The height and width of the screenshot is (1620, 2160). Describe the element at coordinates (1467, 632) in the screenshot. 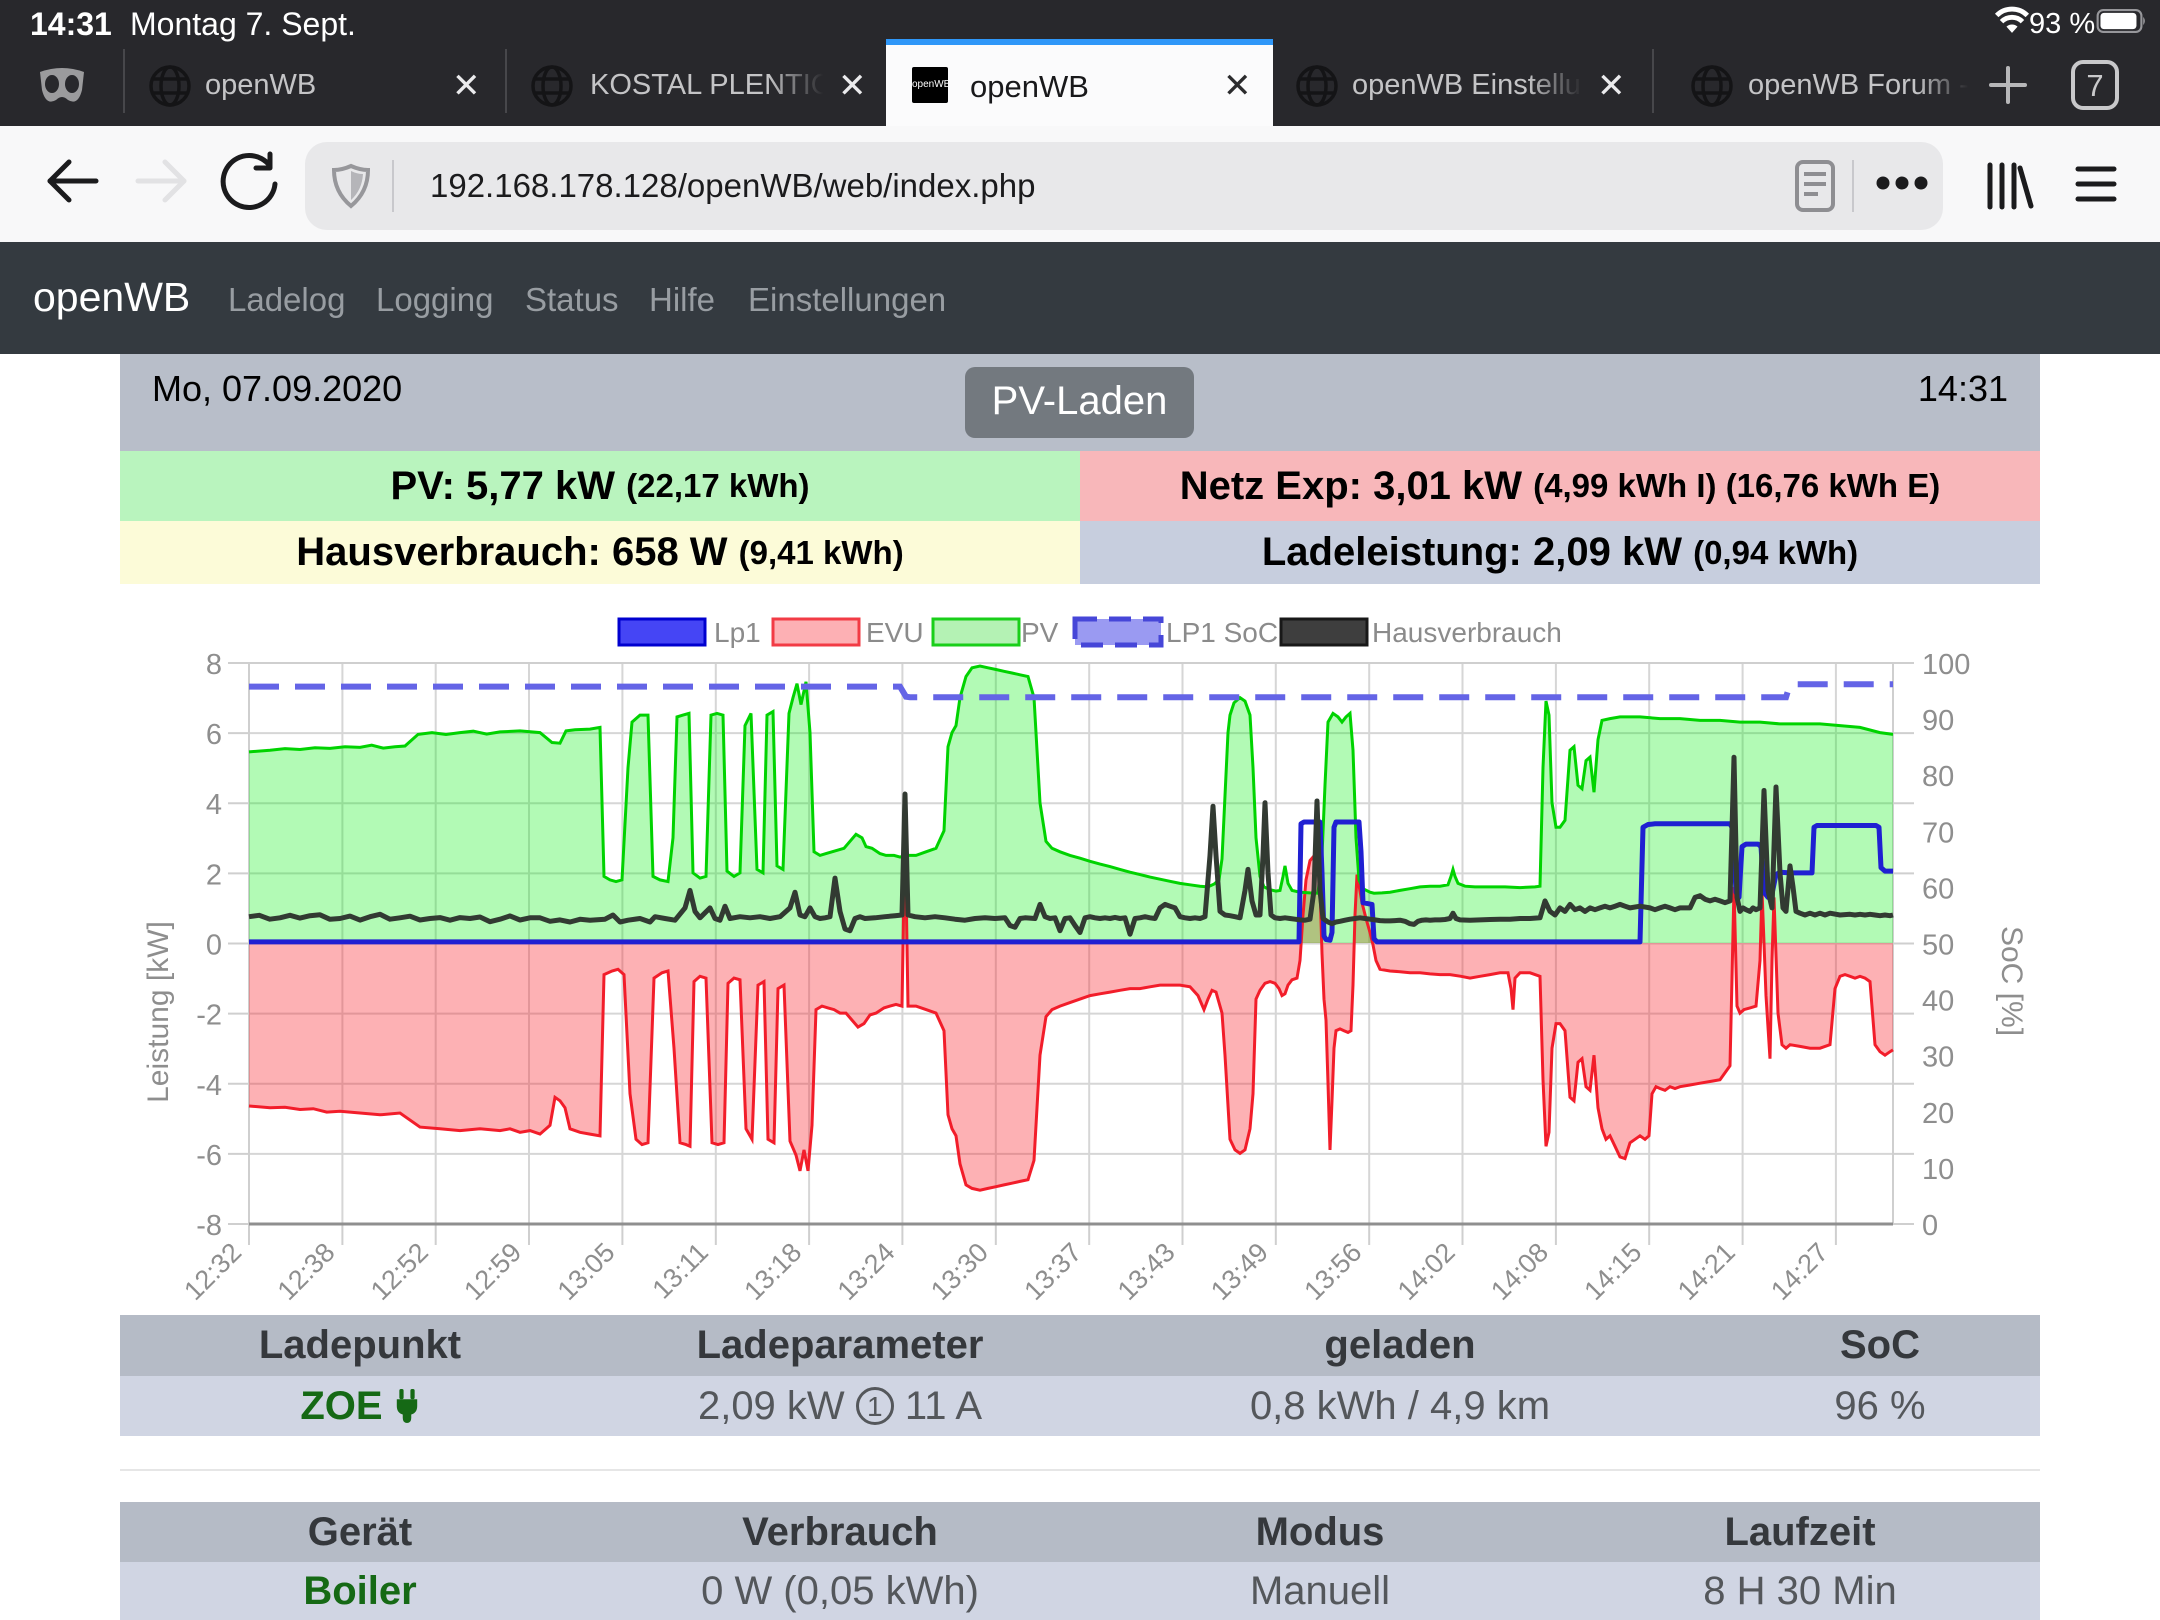

I see `svg-text: Hausverbrauch` at that location.